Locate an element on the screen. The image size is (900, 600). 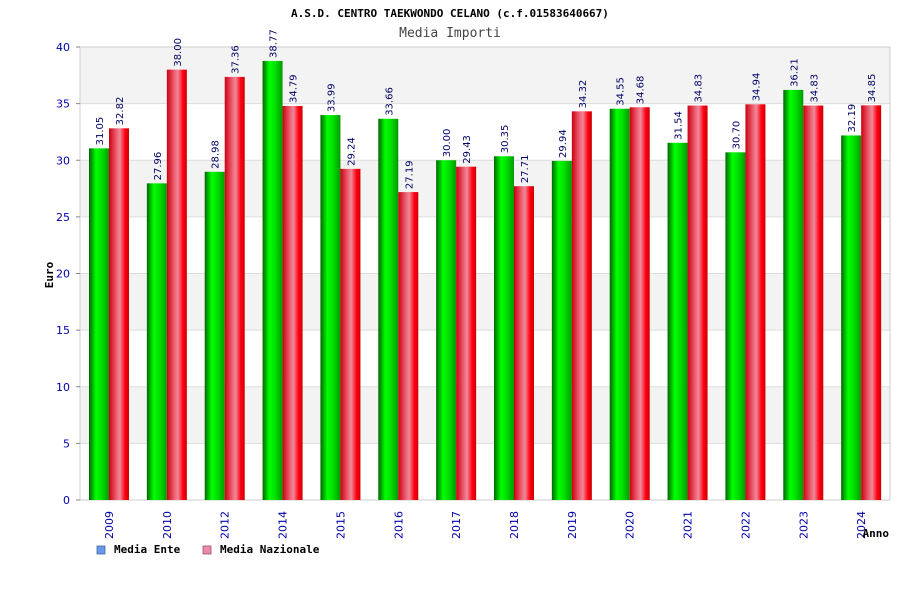
y-tick-label: 40 is located at coordinates (63, 47).